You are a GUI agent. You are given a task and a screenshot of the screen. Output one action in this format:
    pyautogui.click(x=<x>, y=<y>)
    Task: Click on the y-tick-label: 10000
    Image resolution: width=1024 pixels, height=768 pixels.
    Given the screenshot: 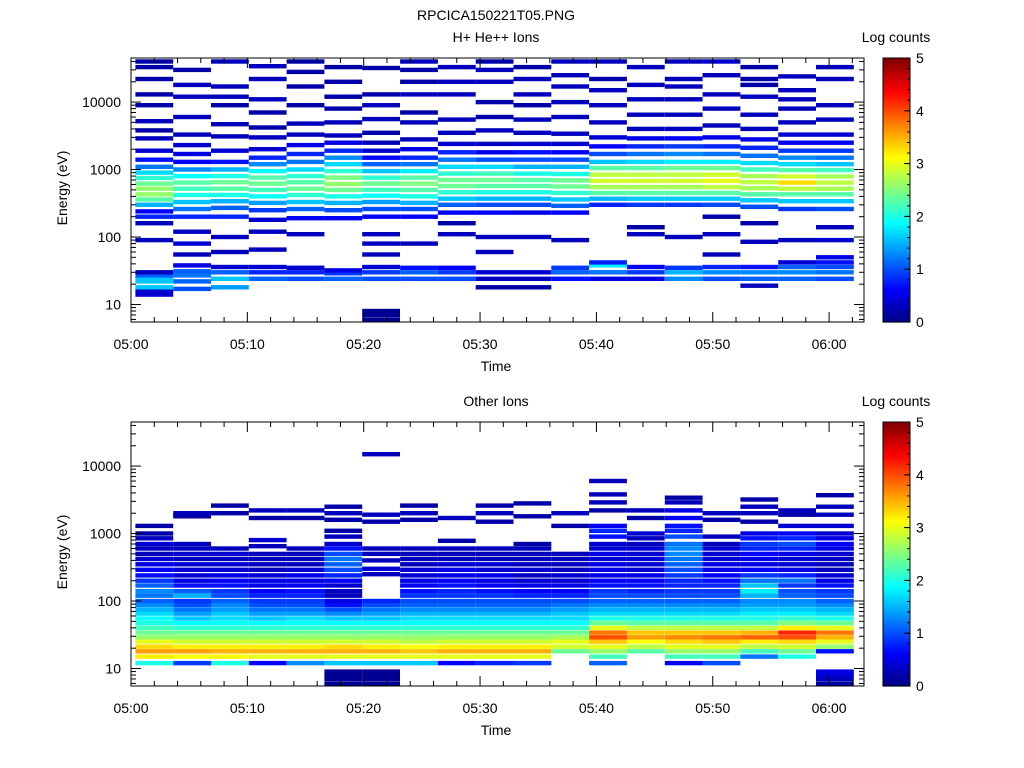 What is the action you would take?
    pyautogui.click(x=101, y=466)
    